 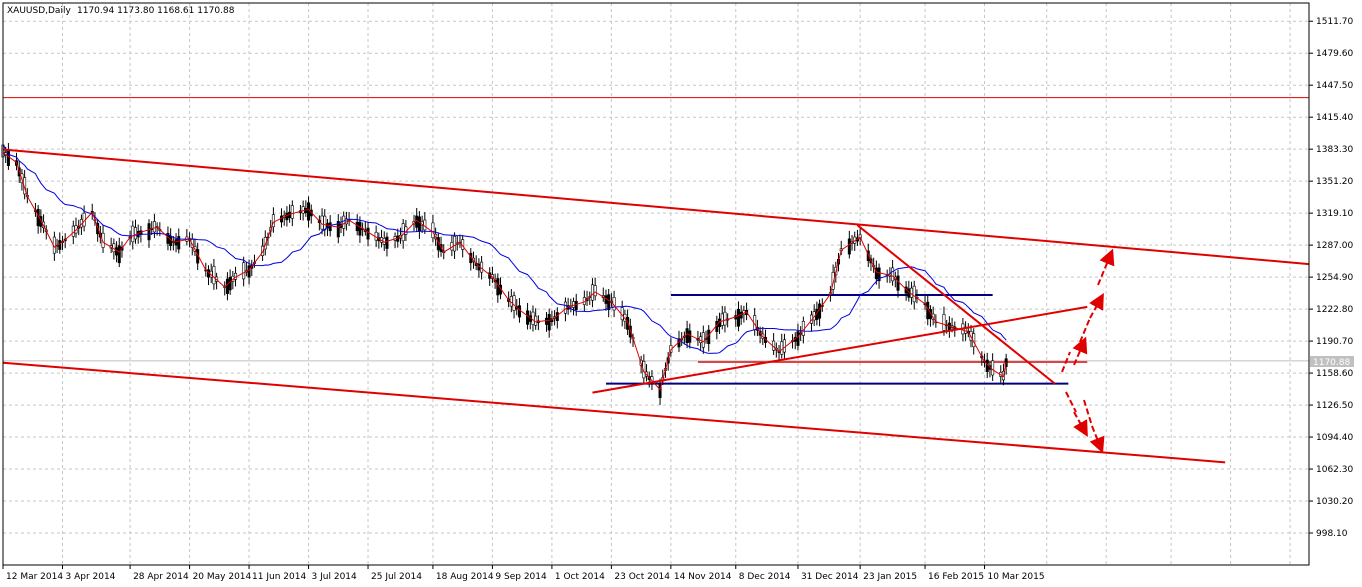 I want to click on x-tick-label: 8 Dec 2014, so click(x=765, y=577).